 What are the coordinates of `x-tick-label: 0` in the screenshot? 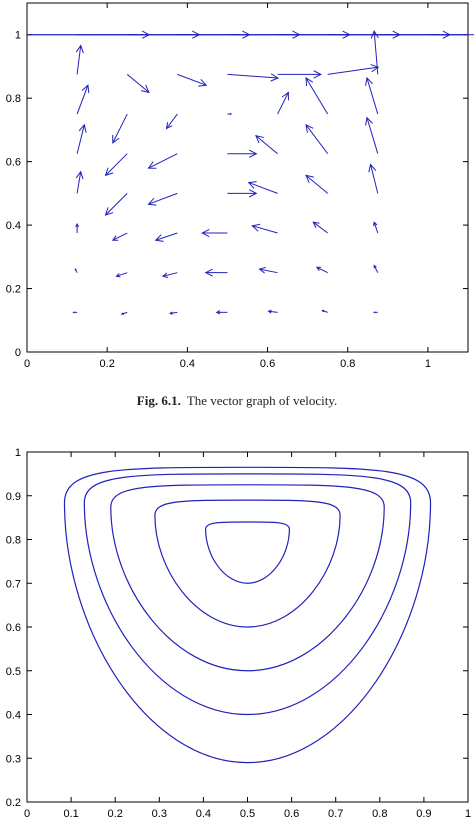 It's located at (27, 814).